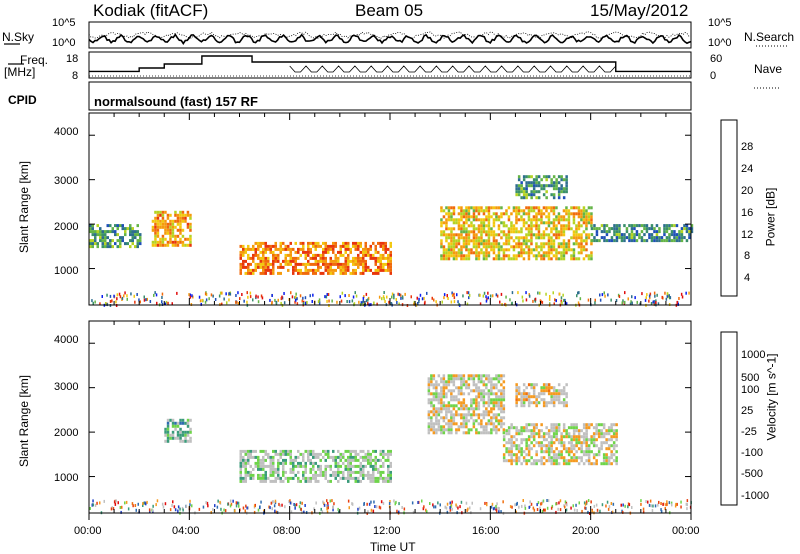 Image resolution: width=800 pixels, height=554 pixels. What do you see at coordinates (64, 23) in the screenshot?
I see `noise-tick-high-left: 10^5` at bounding box center [64, 23].